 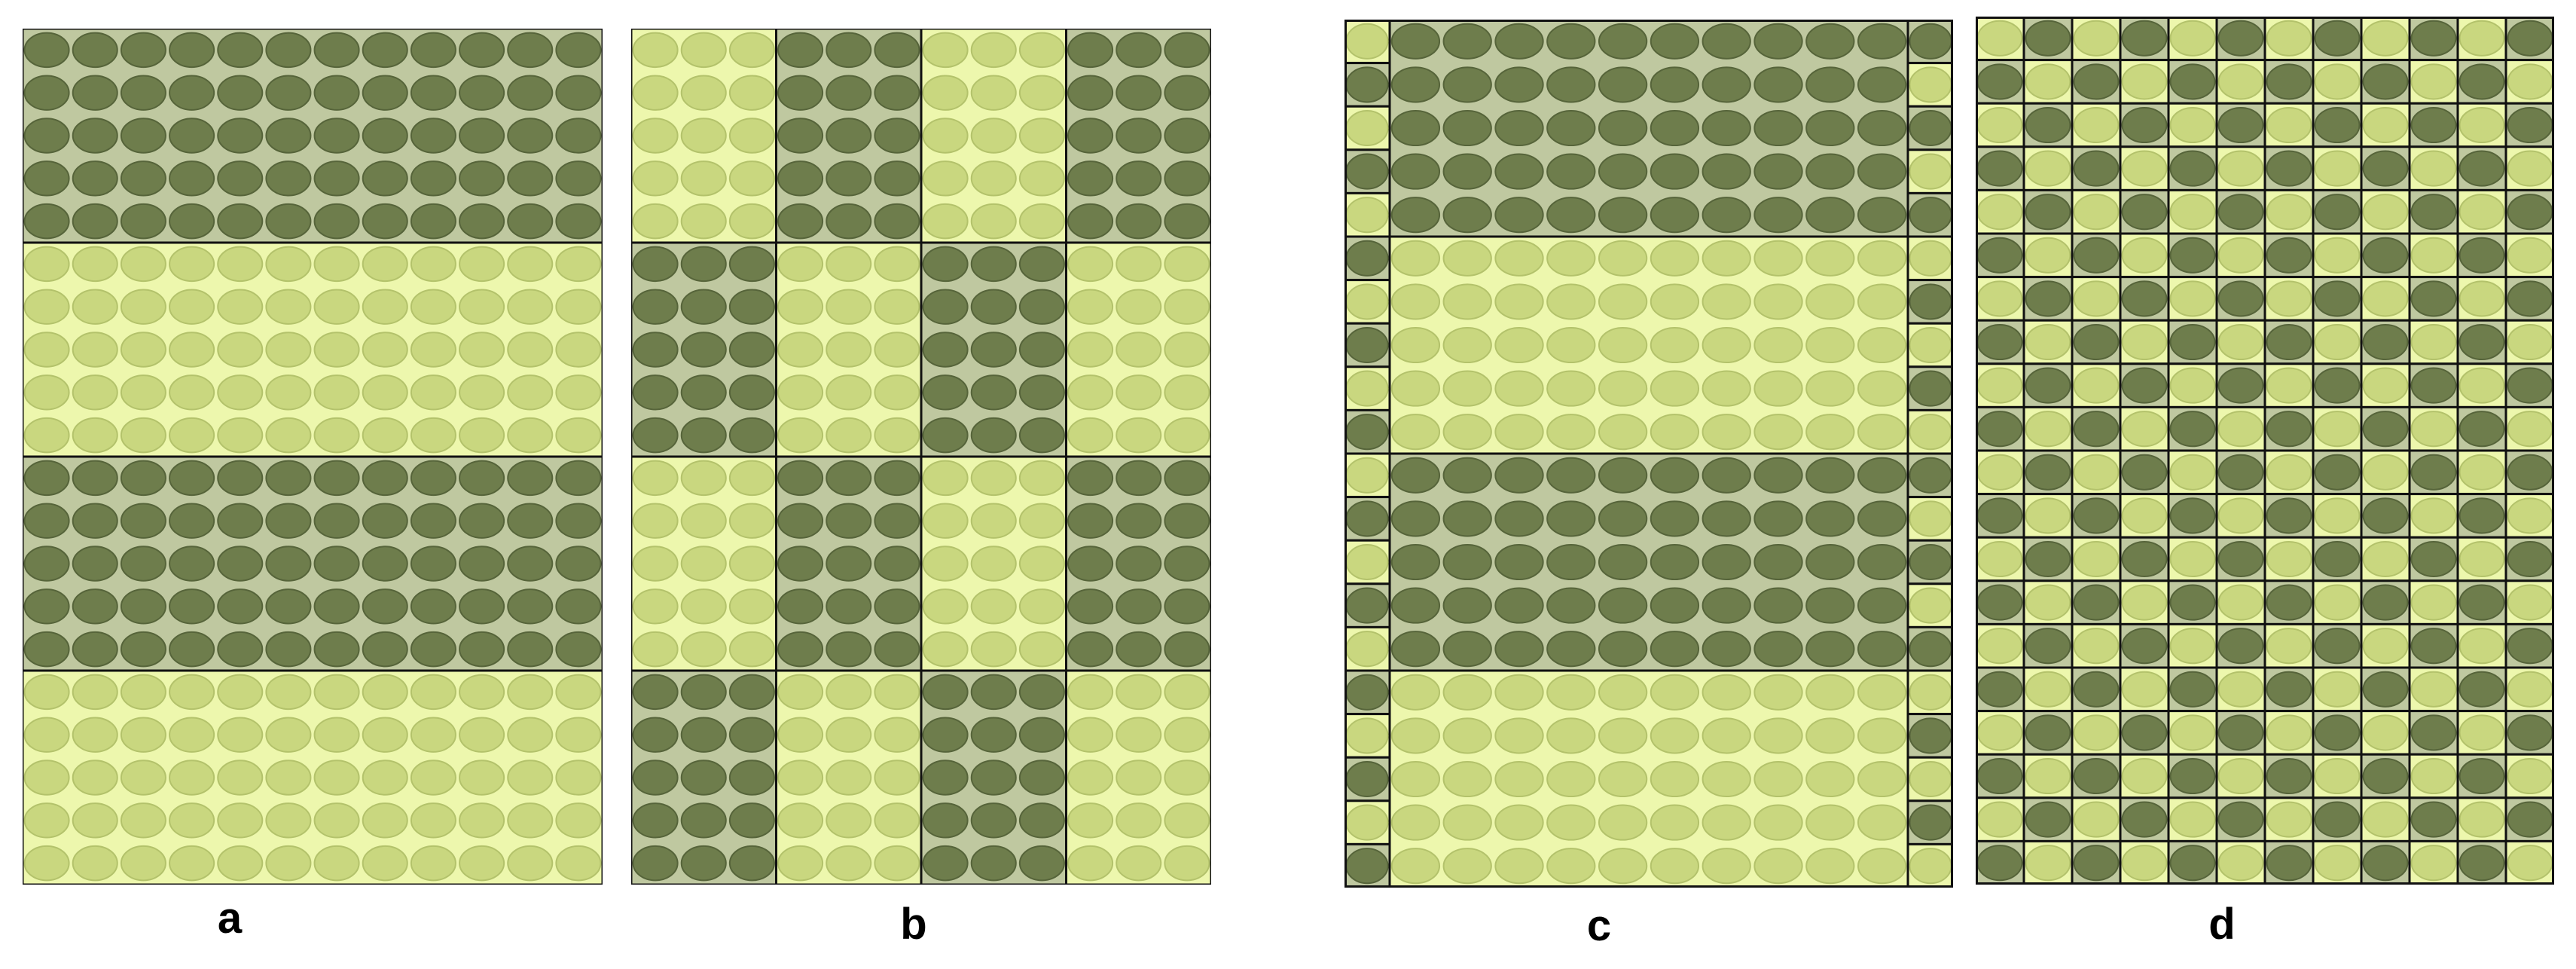 What do you see at coordinates (230, 919) in the screenshot?
I see `panel-a-label: a` at bounding box center [230, 919].